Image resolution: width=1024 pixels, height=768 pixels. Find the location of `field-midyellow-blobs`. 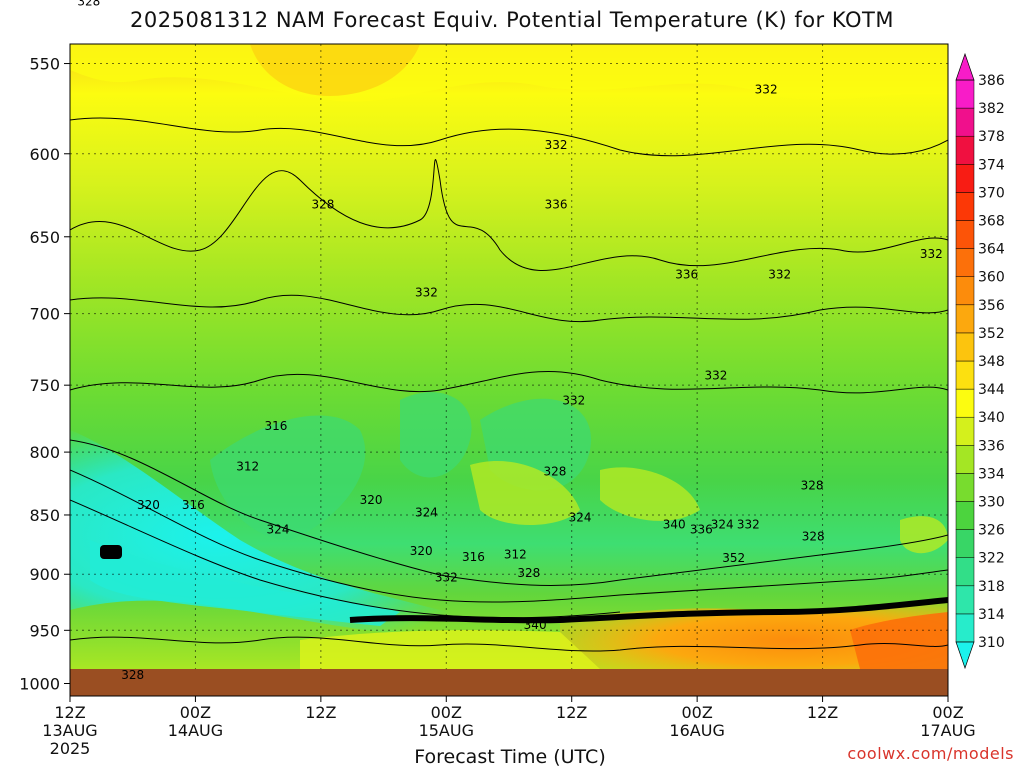

field-midyellow-blobs is located at coordinates (709, 507).